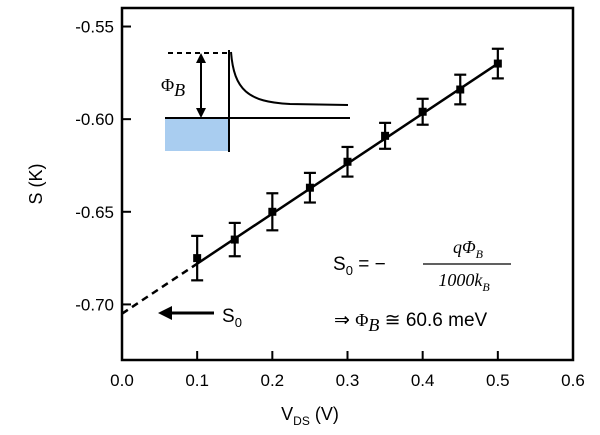  I want to click on s0-annotation: S0, so click(200, 318).